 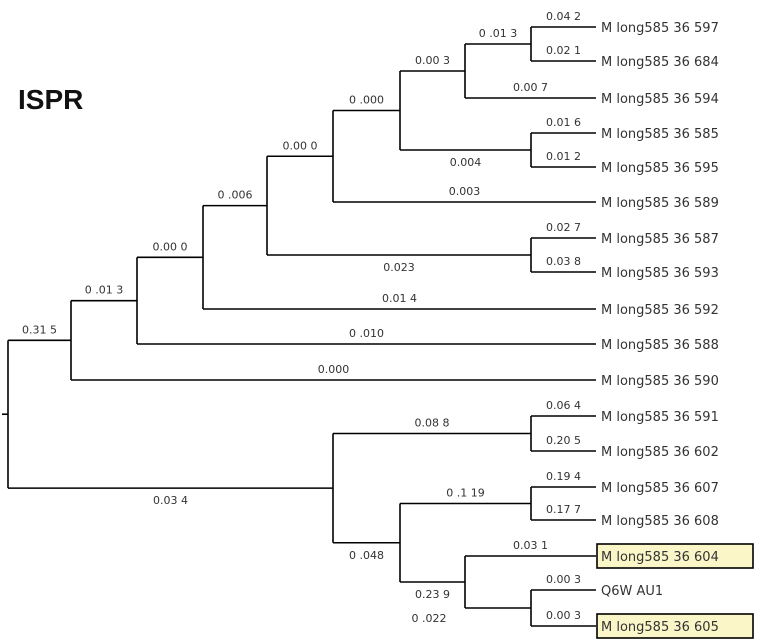 What do you see at coordinates (660, 557) in the screenshot?
I see `leaf-label: M long585 36 604` at bounding box center [660, 557].